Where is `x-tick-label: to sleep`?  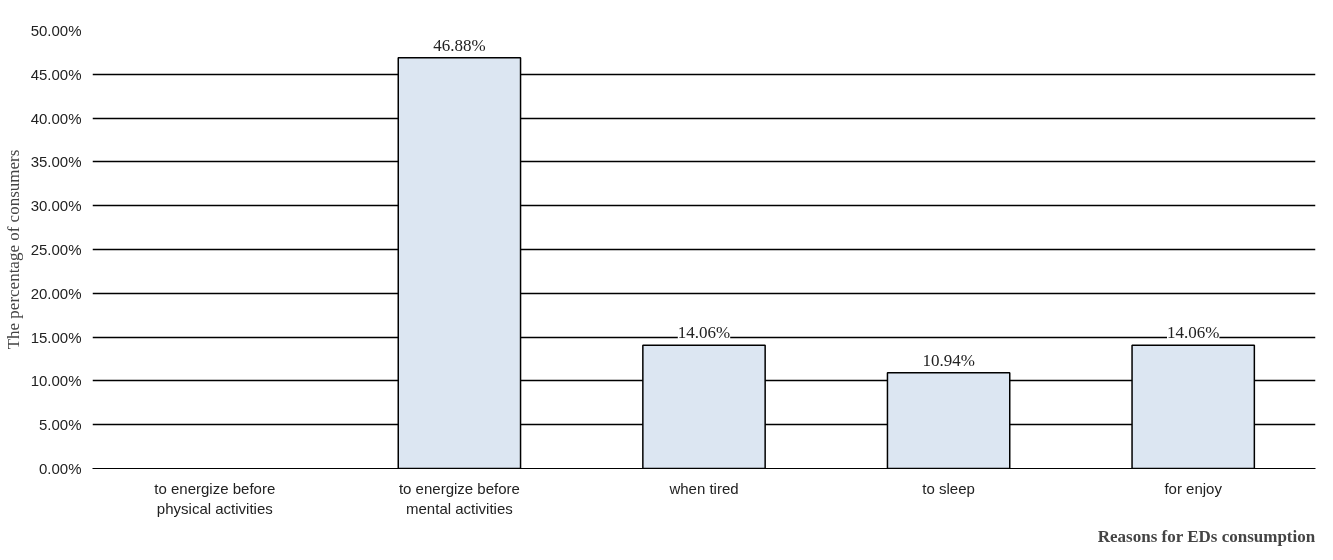
x-tick-label: to sleep is located at coordinates (948, 488).